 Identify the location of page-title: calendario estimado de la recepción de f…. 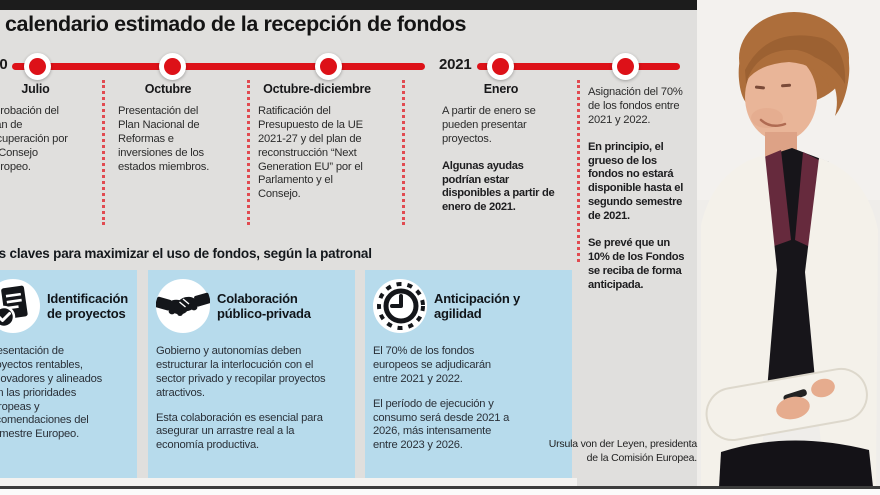
(236, 24).